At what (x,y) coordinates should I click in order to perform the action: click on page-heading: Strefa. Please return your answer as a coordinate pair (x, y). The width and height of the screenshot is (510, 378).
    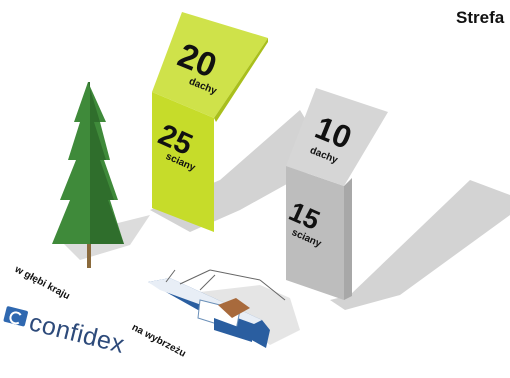
    Looking at the image, I should click on (480, 17).